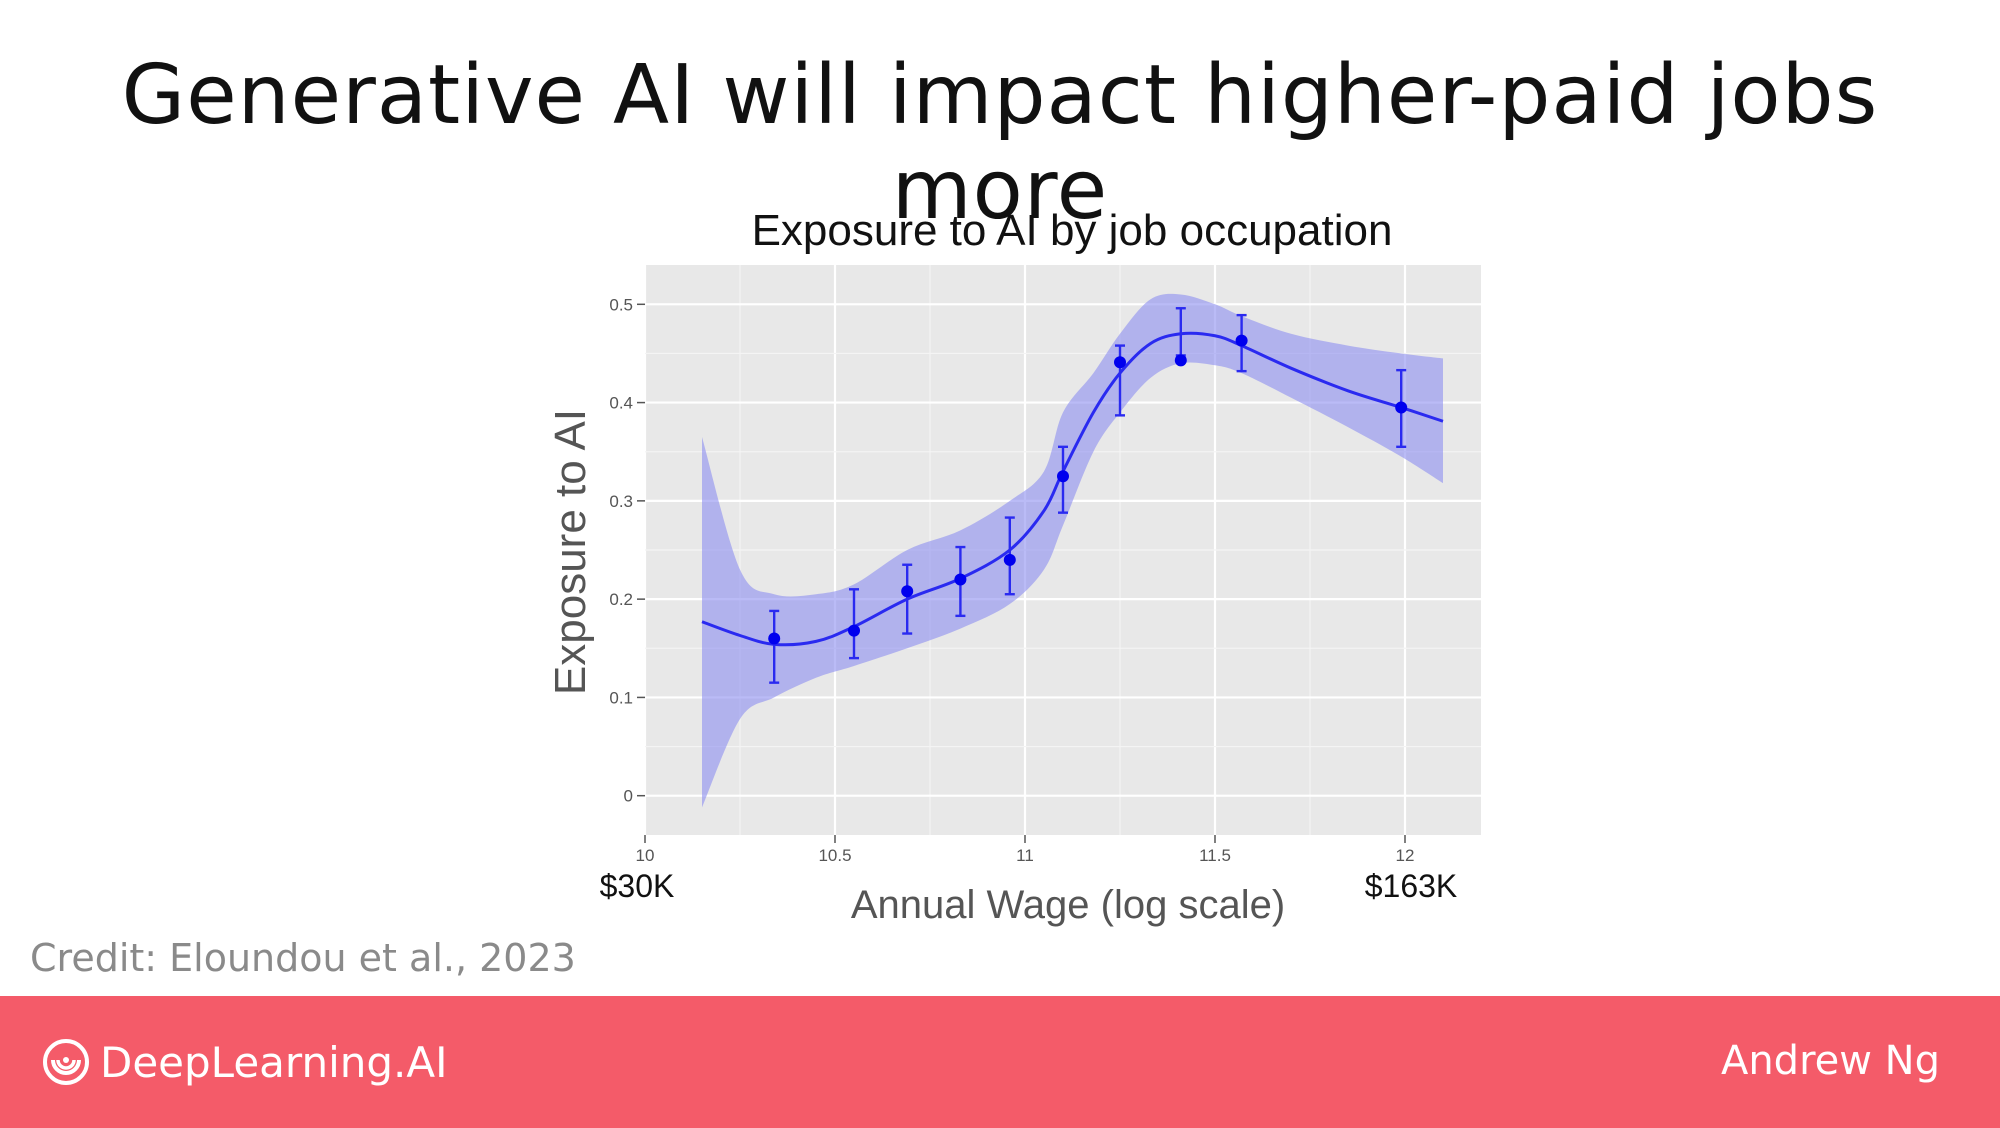 The height and width of the screenshot is (1128, 2000). I want to click on y-tick-label: 0.3, so click(621, 501).